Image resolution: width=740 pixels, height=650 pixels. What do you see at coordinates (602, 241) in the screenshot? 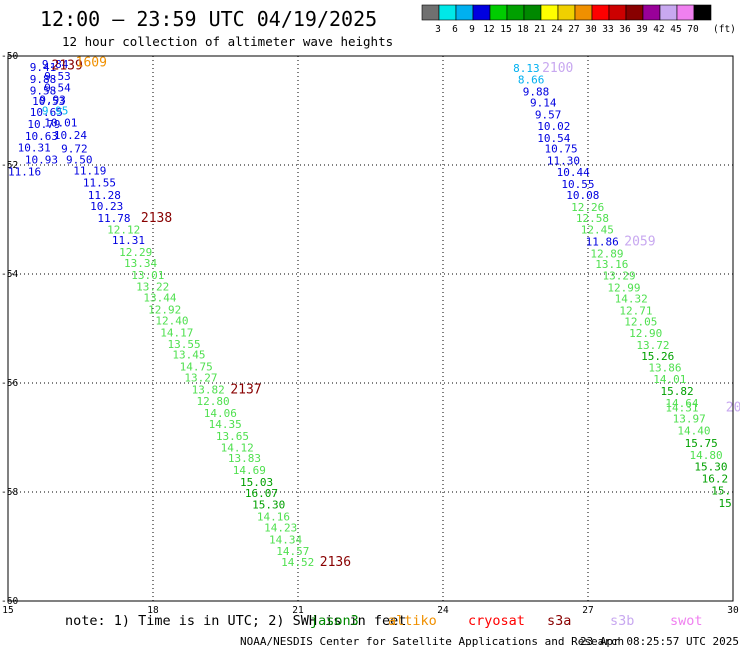
I see `wave-height-label: 11.86` at bounding box center [602, 241].